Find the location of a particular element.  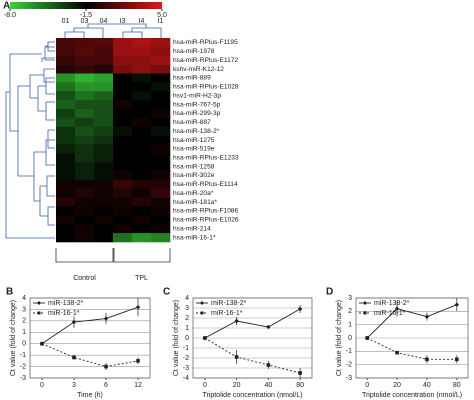

y-tick-label: 2 is located at coordinates (350, 311).